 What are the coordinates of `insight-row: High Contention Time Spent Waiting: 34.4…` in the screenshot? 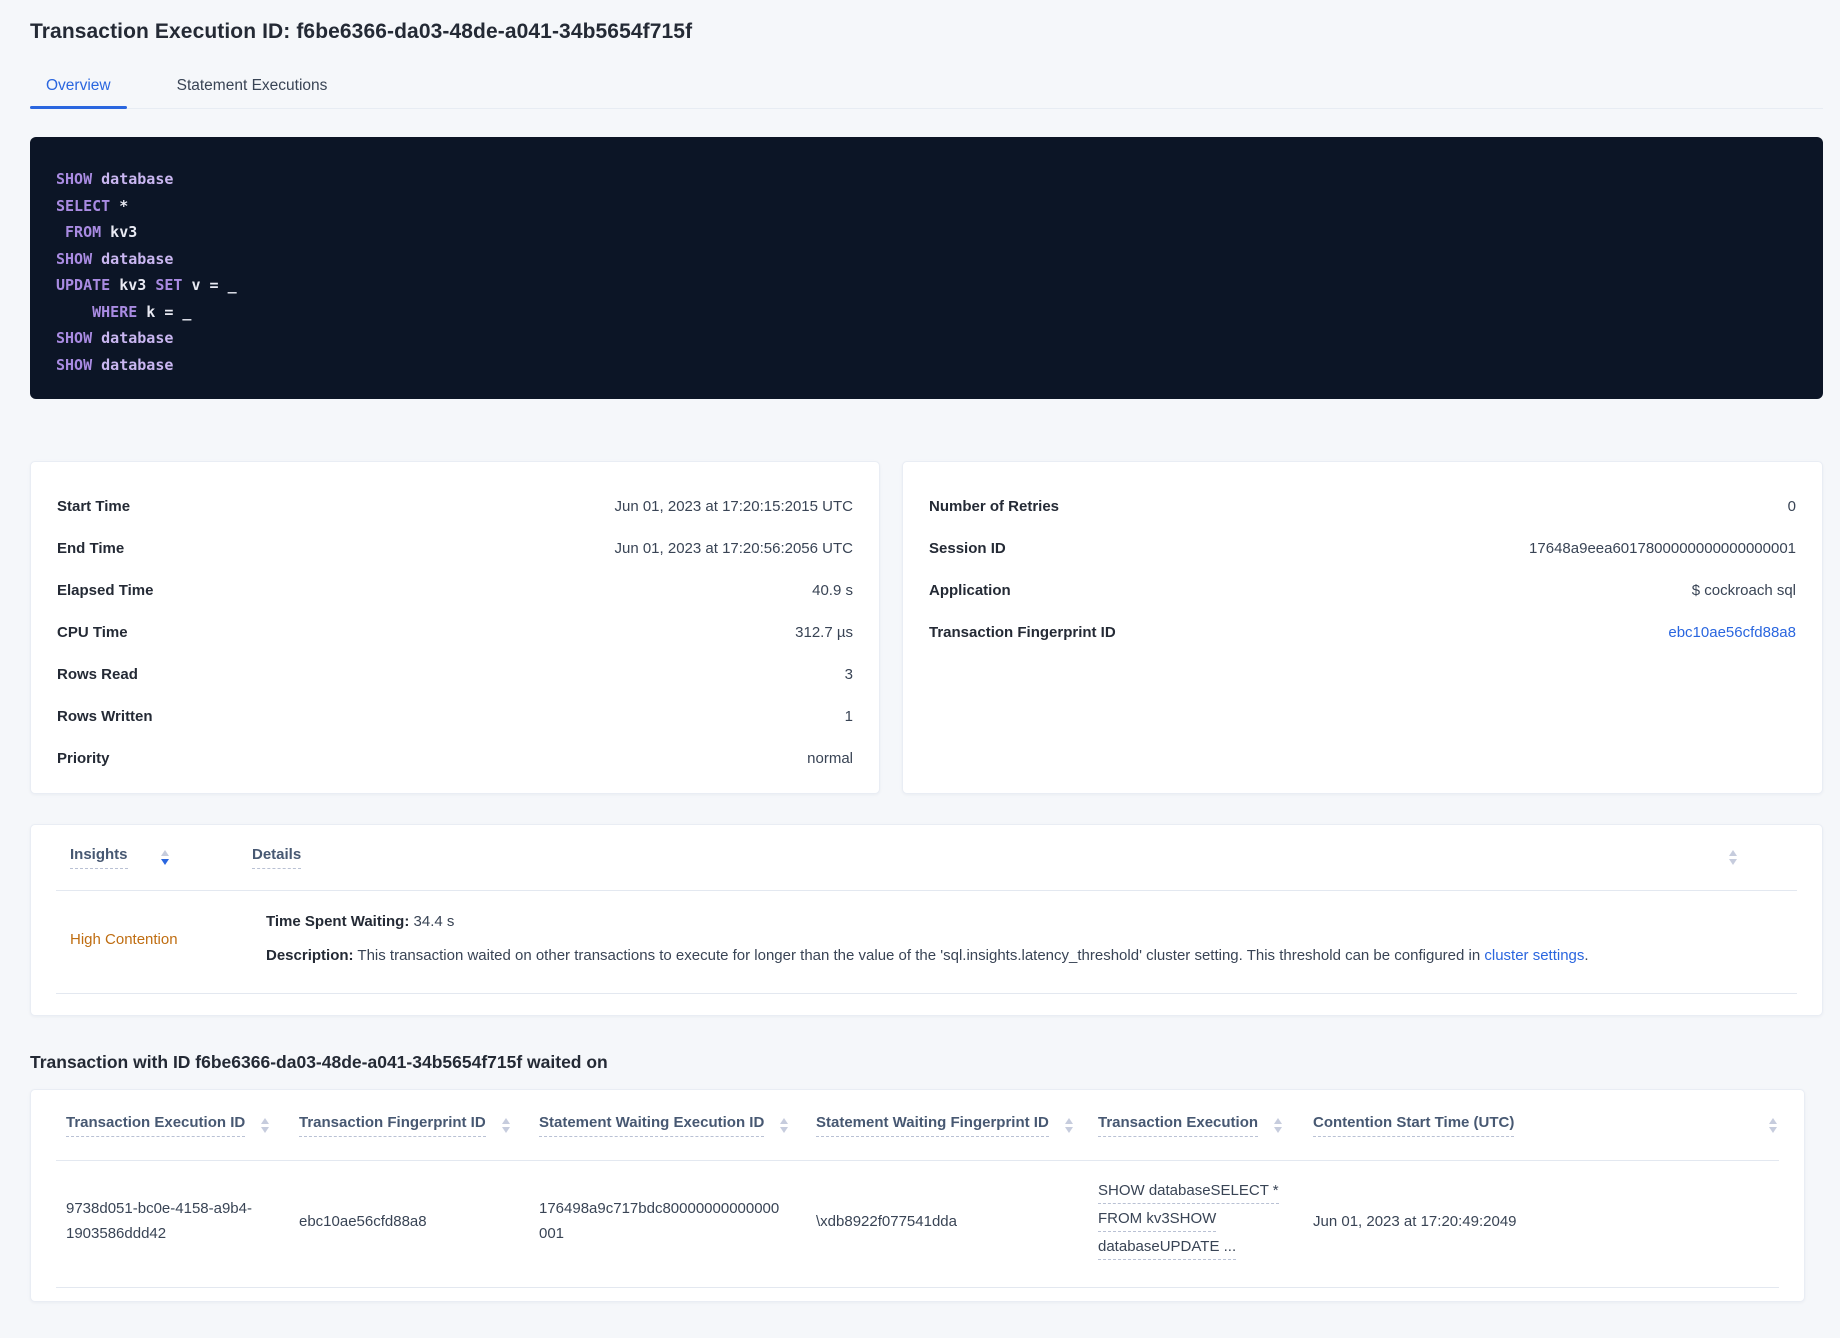 It's located at (926, 942).